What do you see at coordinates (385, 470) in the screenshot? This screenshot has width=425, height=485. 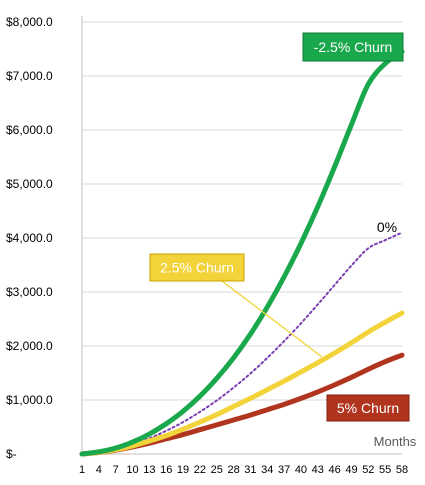 I see `x-tick-label: 55` at bounding box center [385, 470].